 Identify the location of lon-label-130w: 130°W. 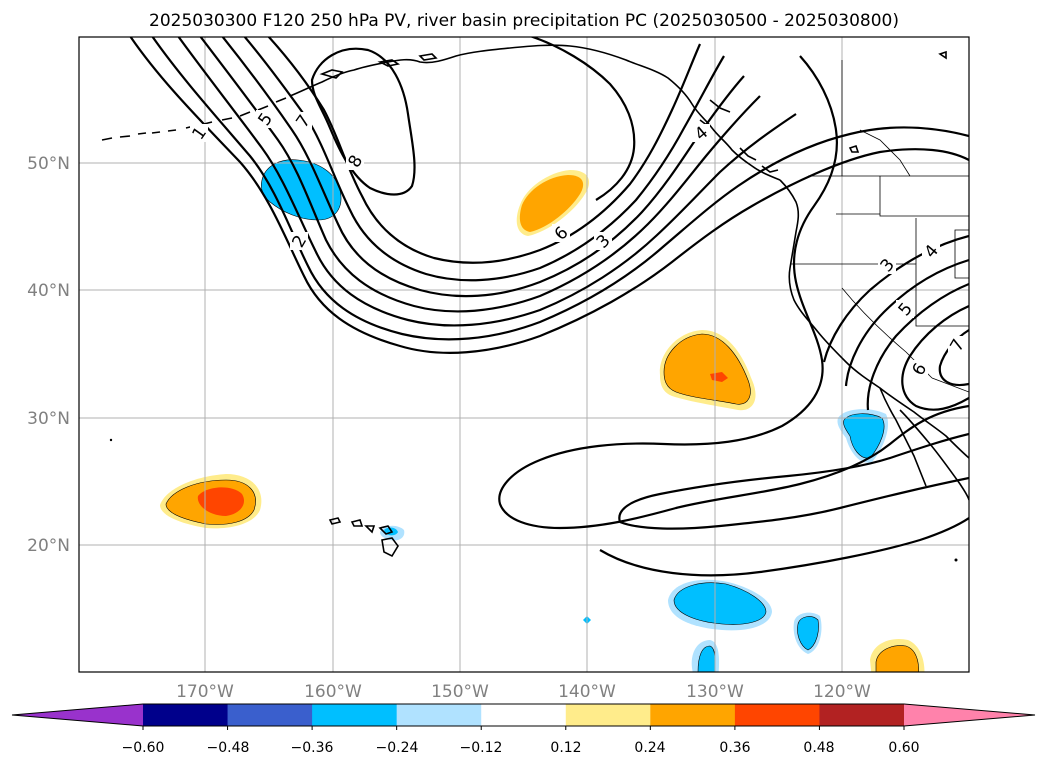
(715, 692).